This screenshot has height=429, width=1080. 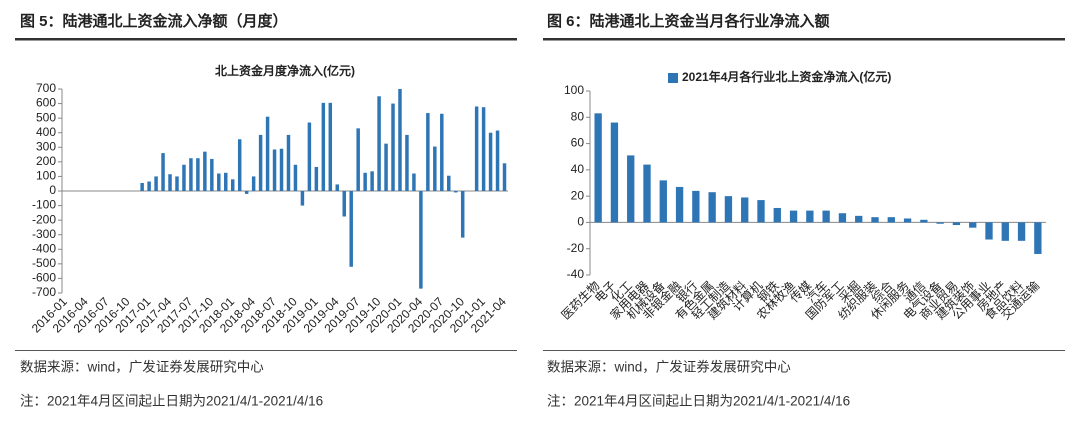 What do you see at coordinates (688, 21) in the screenshot?
I see `figure-heading: 图 6：陆港通北上资金当月各行业净流入额` at bounding box center [688, 21].